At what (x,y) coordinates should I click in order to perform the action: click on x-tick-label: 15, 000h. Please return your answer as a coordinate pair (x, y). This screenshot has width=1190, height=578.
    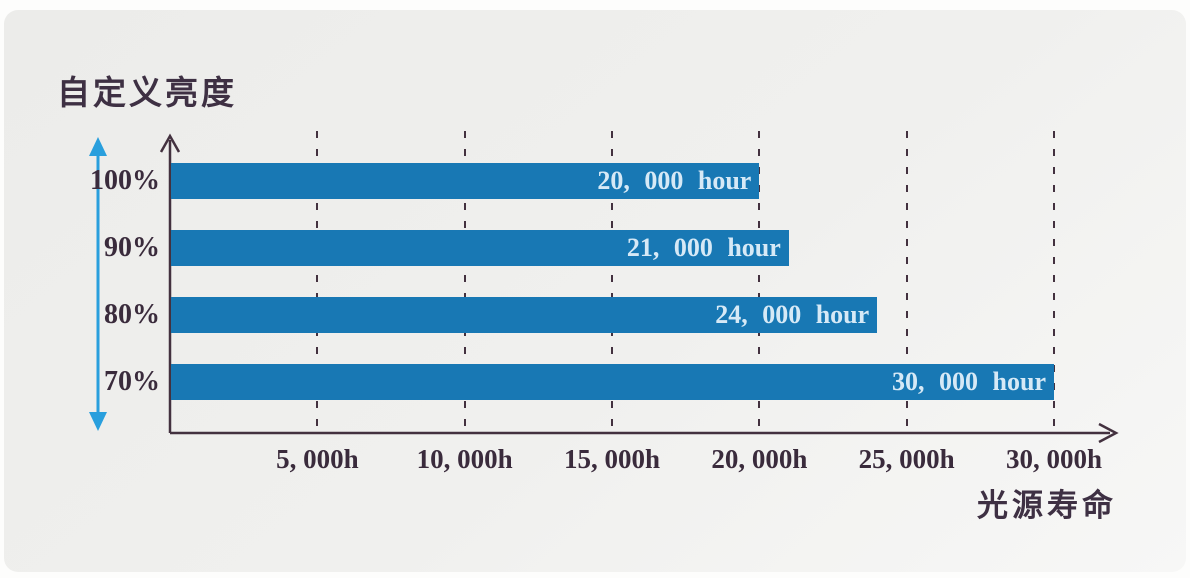
    Looking at the image, I should click on (612, 459).